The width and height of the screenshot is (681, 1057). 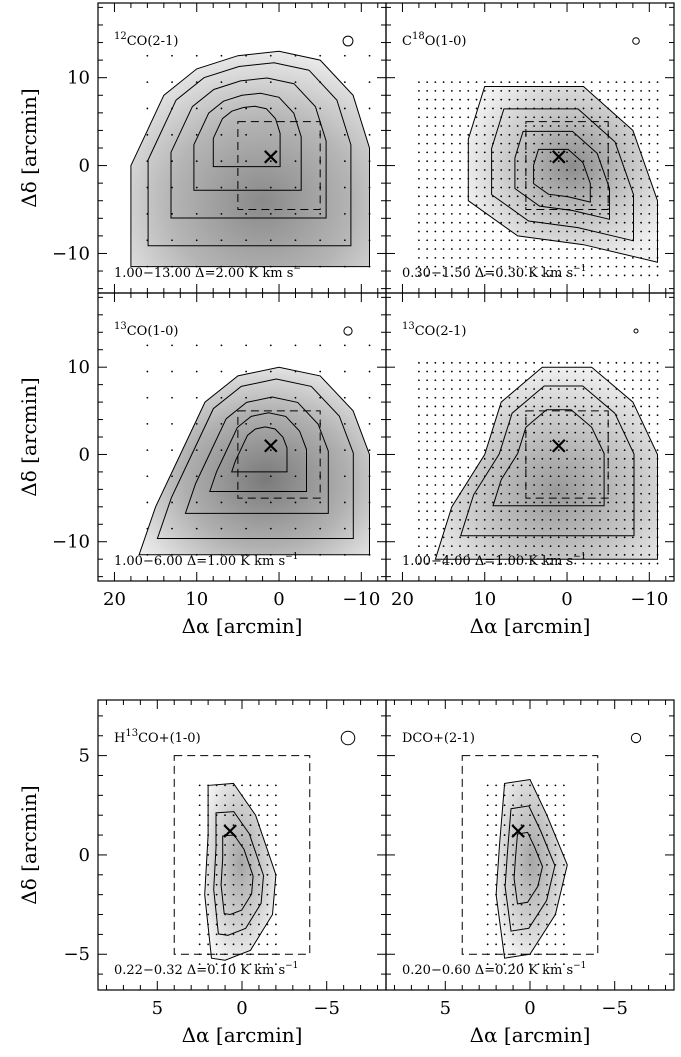 What do you see at coordinates (531, 868) in the screenshot?
I see `emission-map` at bounding box center [531, 868].